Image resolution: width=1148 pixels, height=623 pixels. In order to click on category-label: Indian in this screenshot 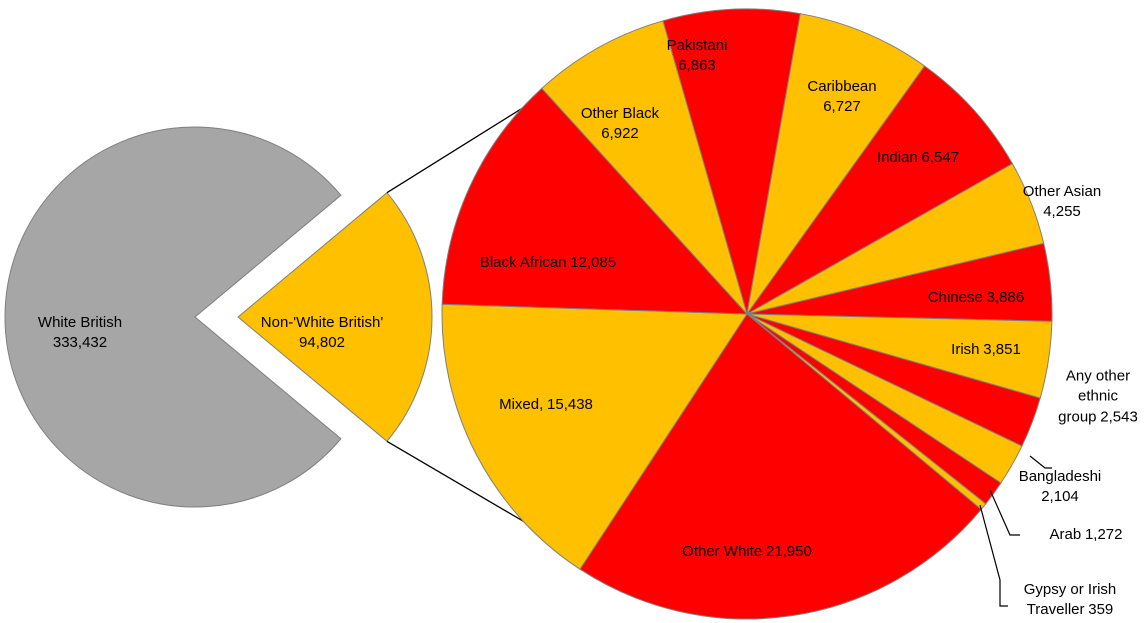, I will do `click(897, 157)`.